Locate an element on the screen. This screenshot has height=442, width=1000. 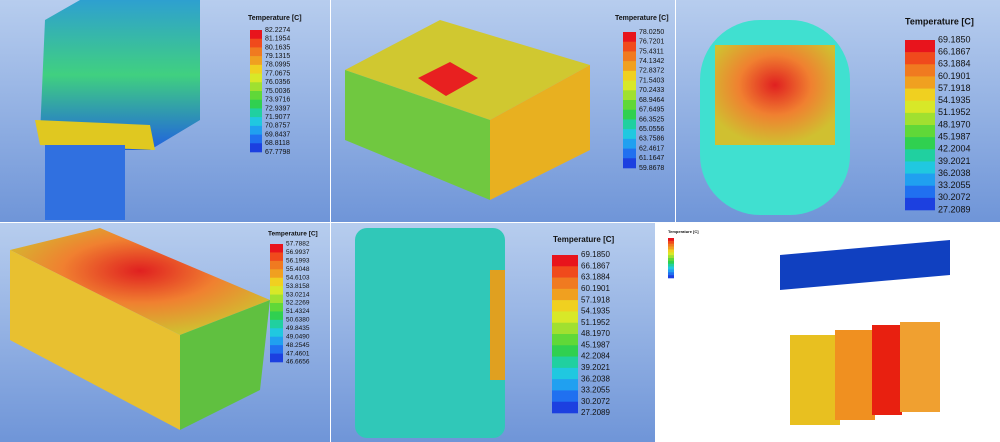
colorbar-label: 45.1987 is located at coordinates (954, 137).